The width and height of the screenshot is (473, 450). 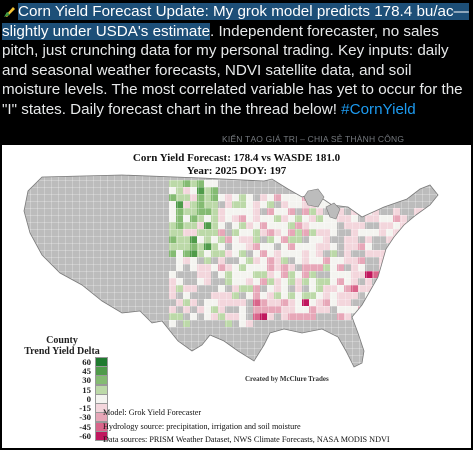 I want to click on map-subtitle: Year: 2025 DOY: 197, so click(x=236, y=171).